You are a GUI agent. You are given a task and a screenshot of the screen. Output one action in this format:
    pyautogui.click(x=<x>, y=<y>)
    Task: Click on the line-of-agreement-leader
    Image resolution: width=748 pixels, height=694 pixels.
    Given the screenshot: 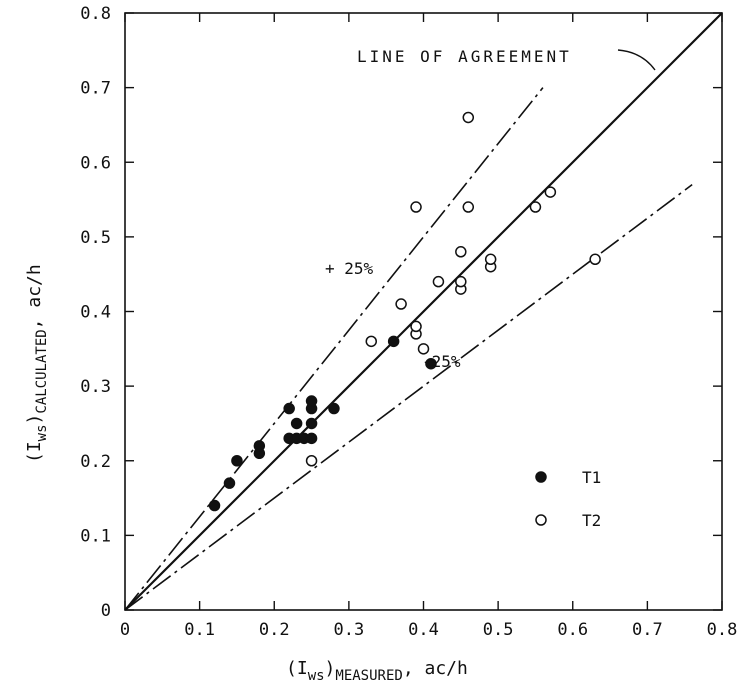 What is the action you would take?
    pyautogui.click(x=636, y=60)
    